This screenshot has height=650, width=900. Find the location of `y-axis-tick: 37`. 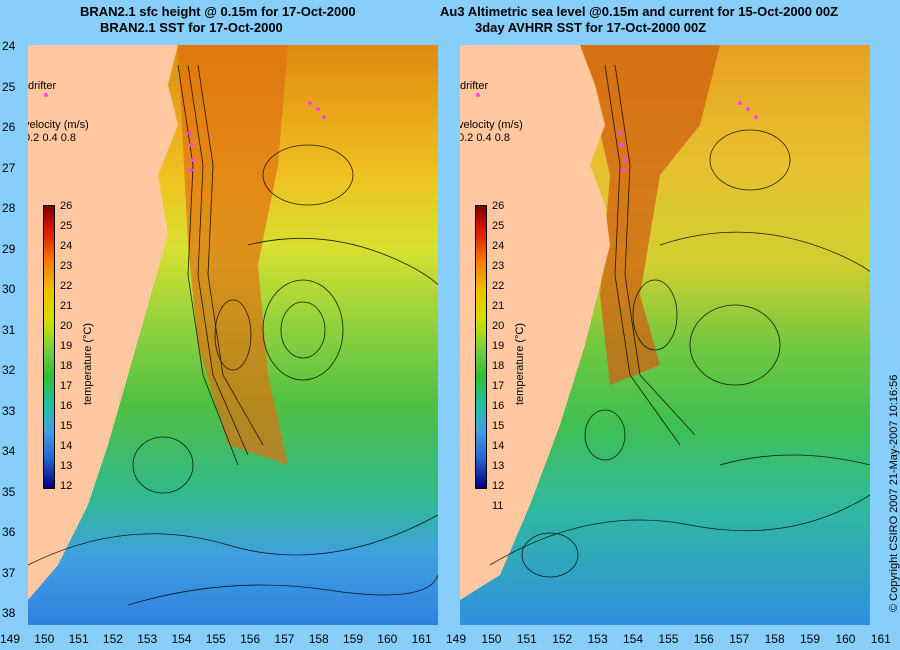

y-axis-tick: 37 is located at coordinates (9, 572).